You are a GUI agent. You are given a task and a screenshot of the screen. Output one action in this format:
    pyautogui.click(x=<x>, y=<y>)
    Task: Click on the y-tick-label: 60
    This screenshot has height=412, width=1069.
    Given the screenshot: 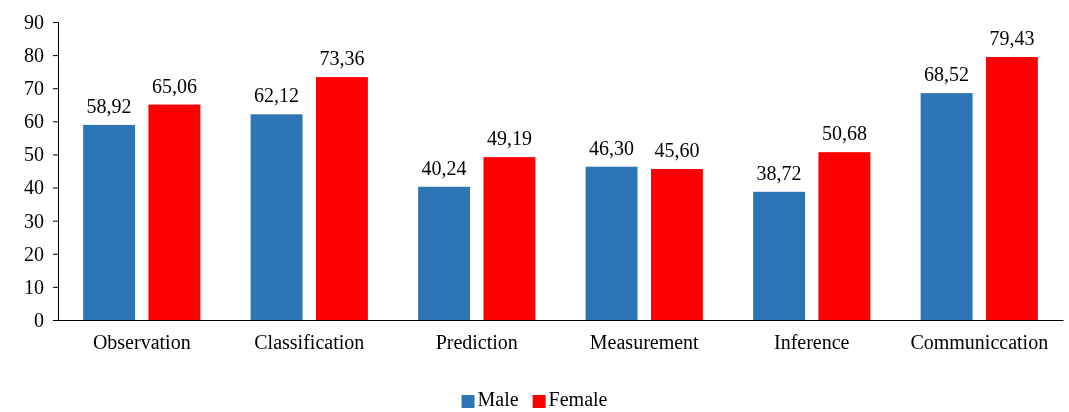 What is the action you would take?
    pyautogui.click(x=34, y=121)
    